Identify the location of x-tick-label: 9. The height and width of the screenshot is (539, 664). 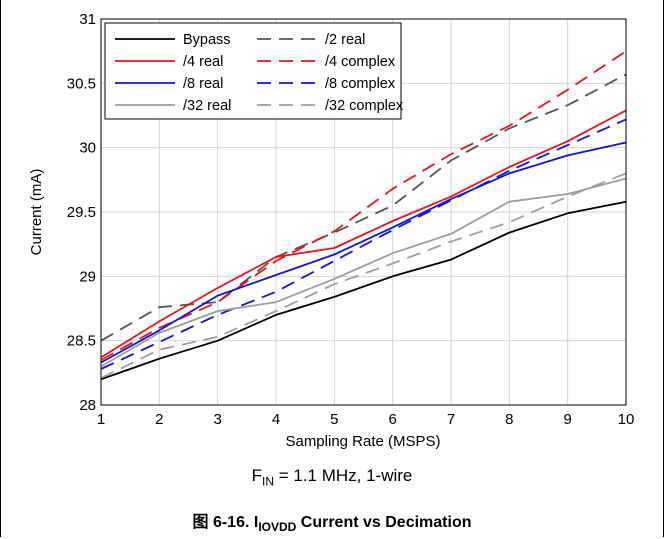
(567, 419).